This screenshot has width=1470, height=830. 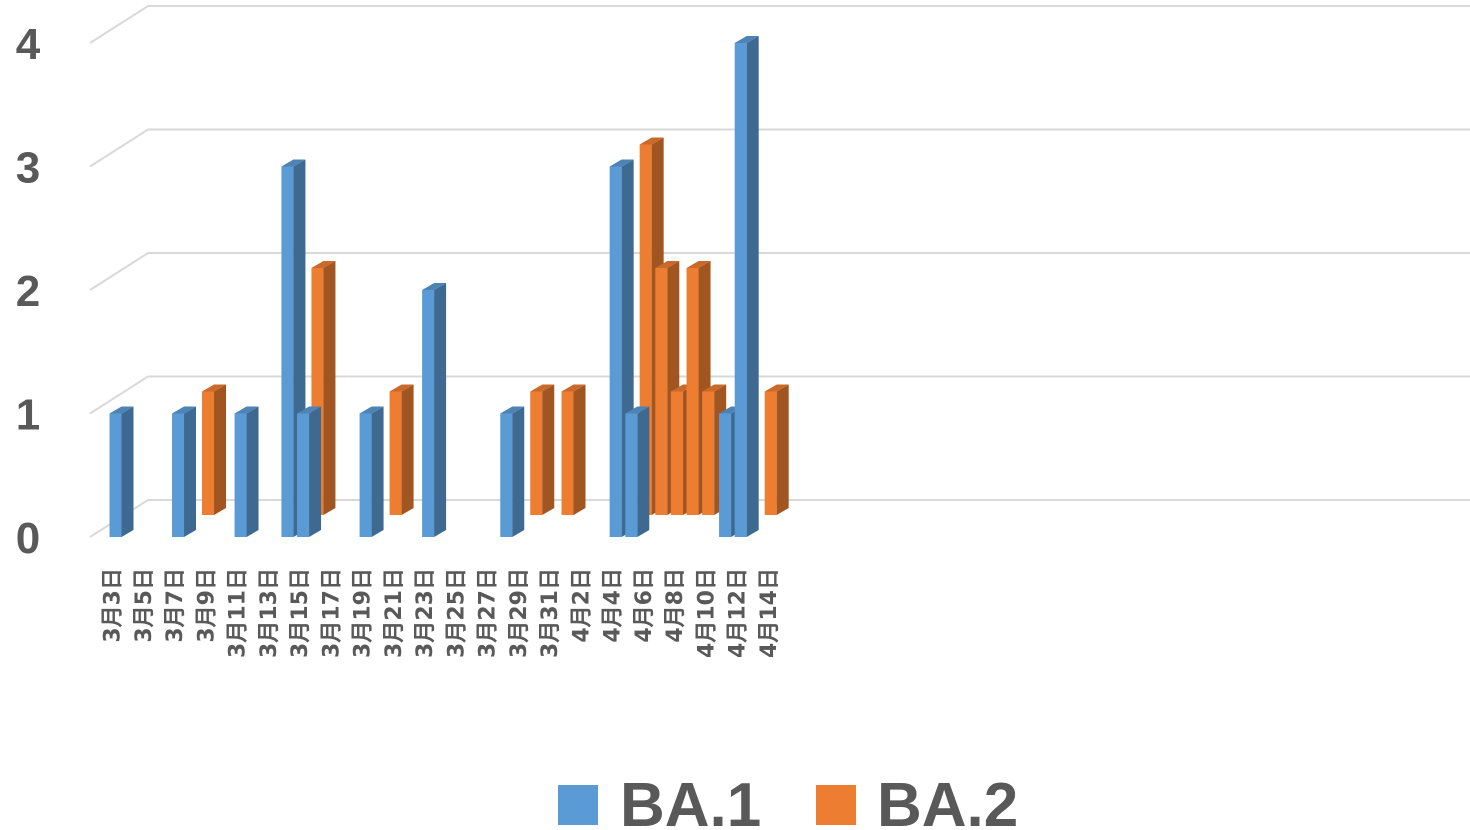 What do you see at coordinates (28, 44) in the screenshot?
I see `y-tick-label: 4` at bounding box center [28, 44].